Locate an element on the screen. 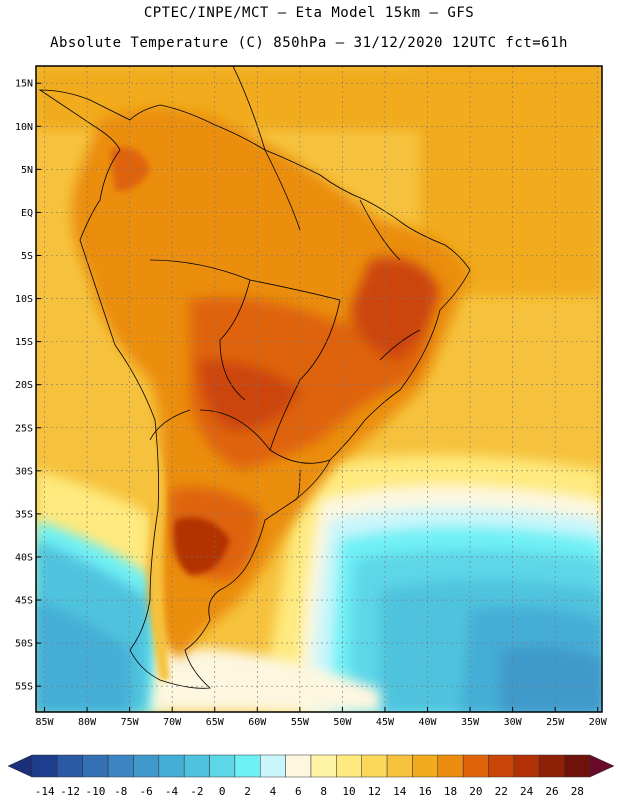 Image resolution: width=618 pixels, height=800 pixels. lat-label: 55S is located at coordinates (24, 687).